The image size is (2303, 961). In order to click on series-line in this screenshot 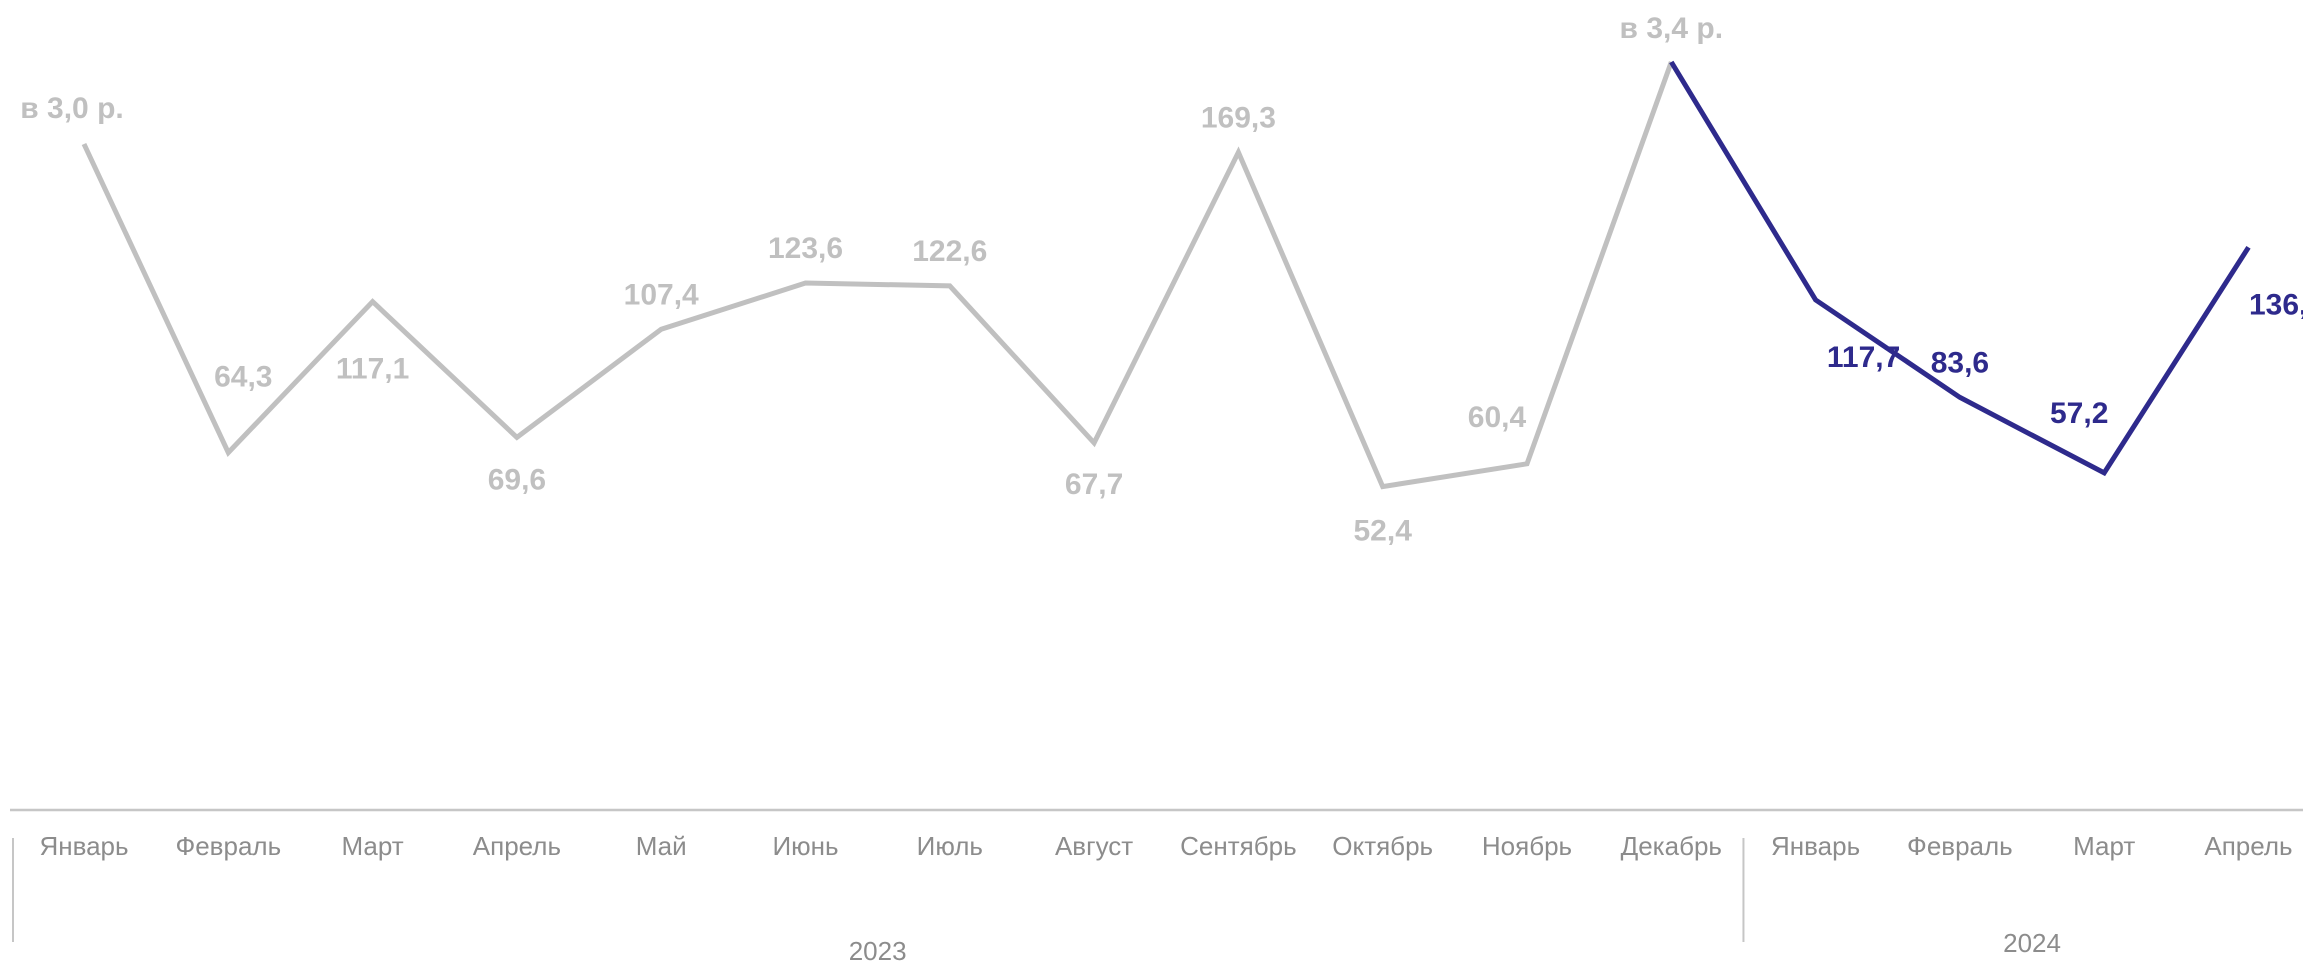, I will do `click(1960, 268)`.